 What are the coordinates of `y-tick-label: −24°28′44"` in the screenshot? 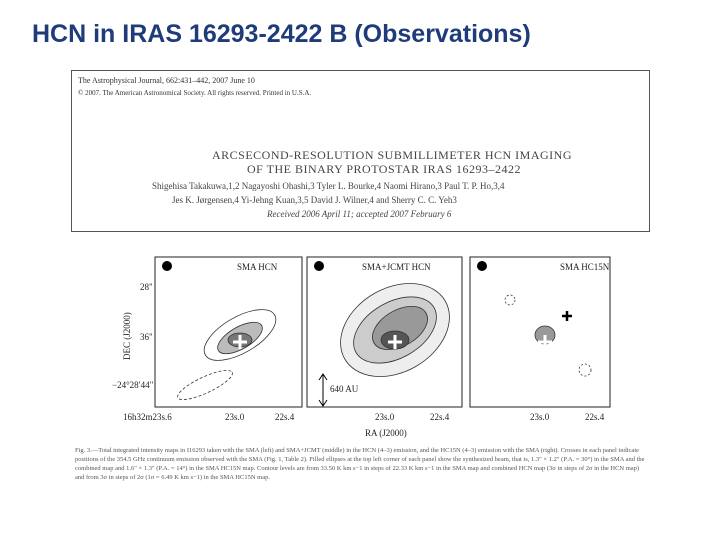 It's located at (133, 385).